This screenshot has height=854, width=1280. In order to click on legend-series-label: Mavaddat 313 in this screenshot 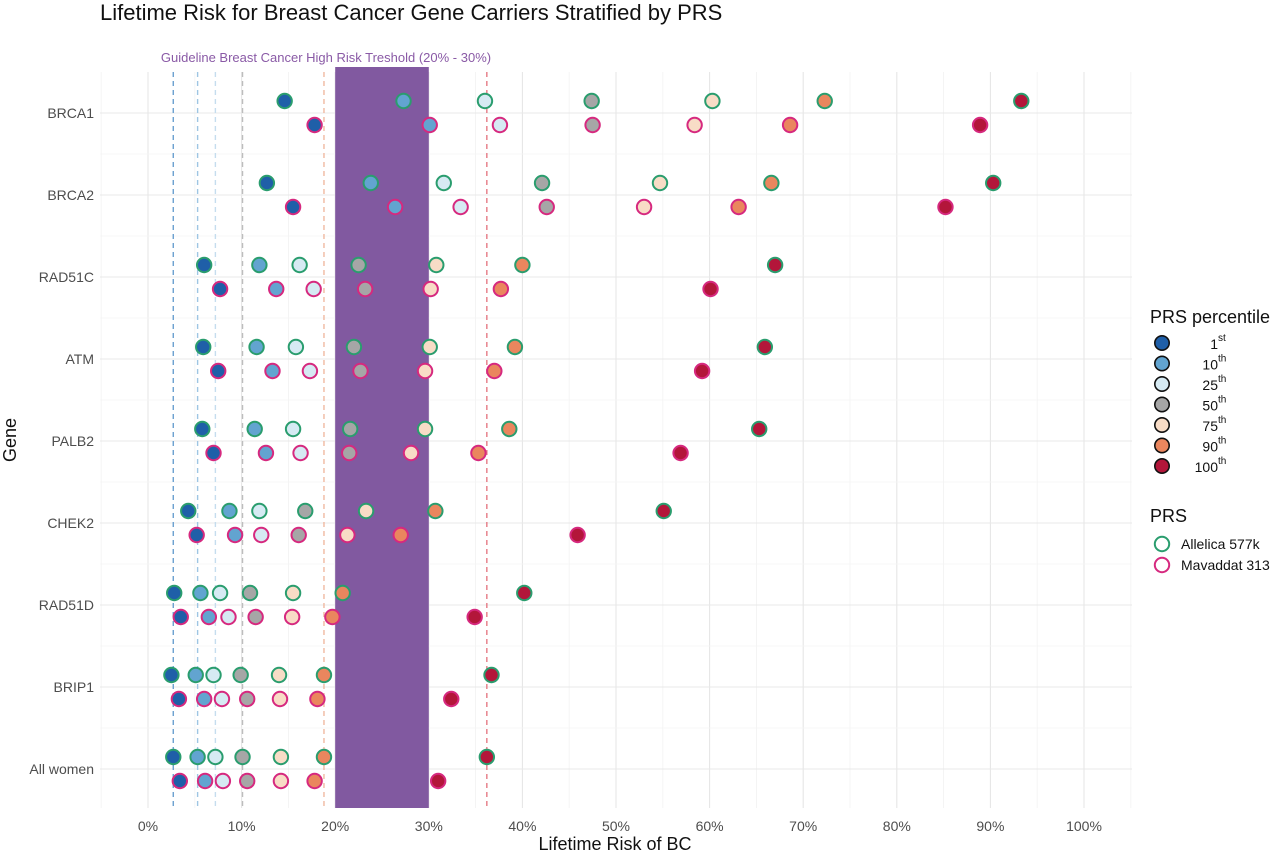, I will do `click(1225, 565)`.